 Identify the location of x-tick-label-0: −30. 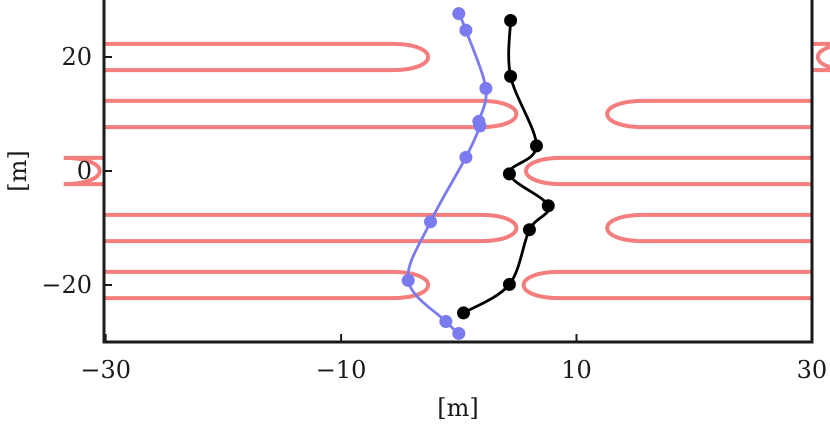
(105, 370).